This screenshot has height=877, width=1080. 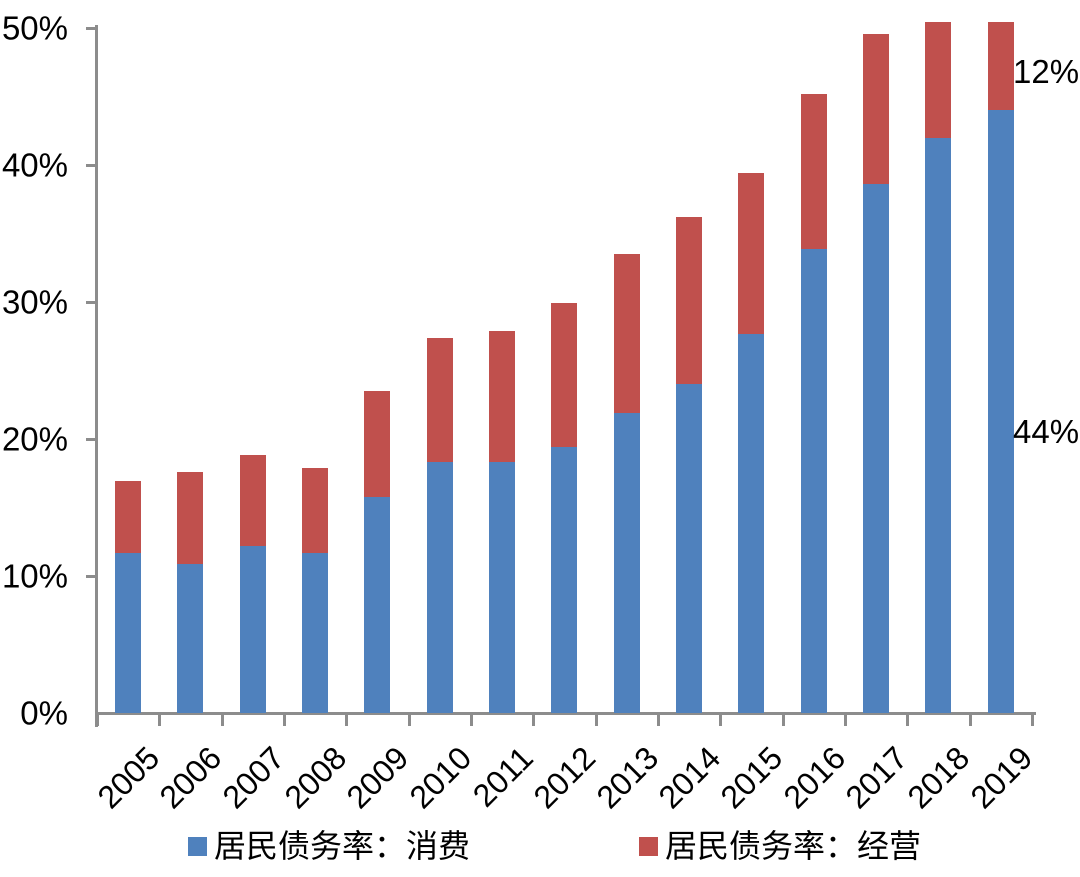 What do you see at coordinates (34, 439) in the screenshot?
I see `y-axis-label: 20%` at bounding box center [34, 439].